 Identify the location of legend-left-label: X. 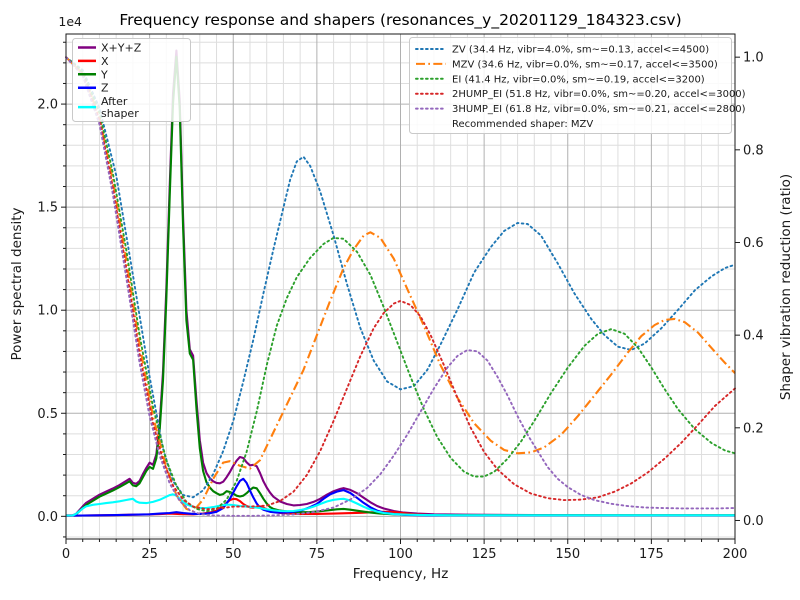
(105, 61).